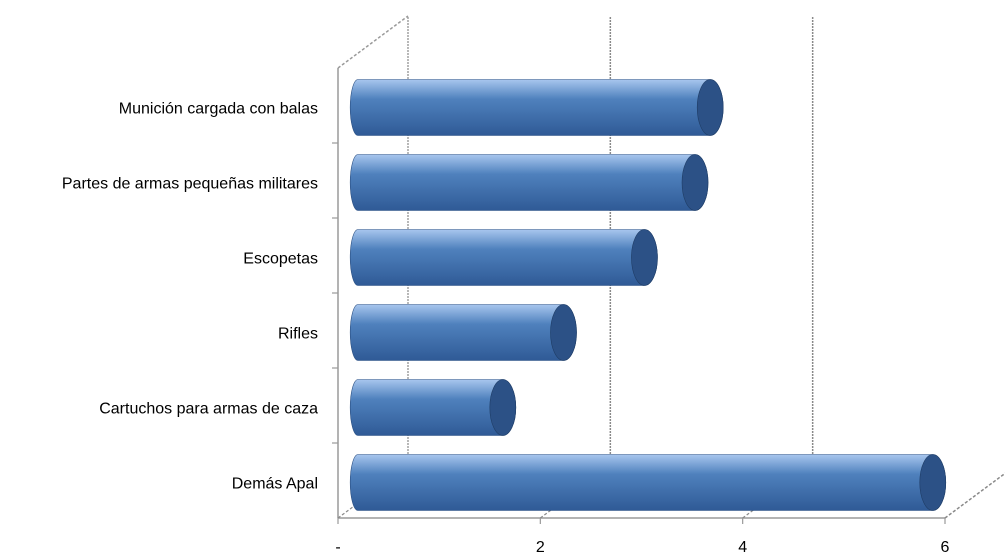 Image resolution: width=1005 pixels, height=560 pixels. I want to click on category-label: Escopetas, so click(280, 259).